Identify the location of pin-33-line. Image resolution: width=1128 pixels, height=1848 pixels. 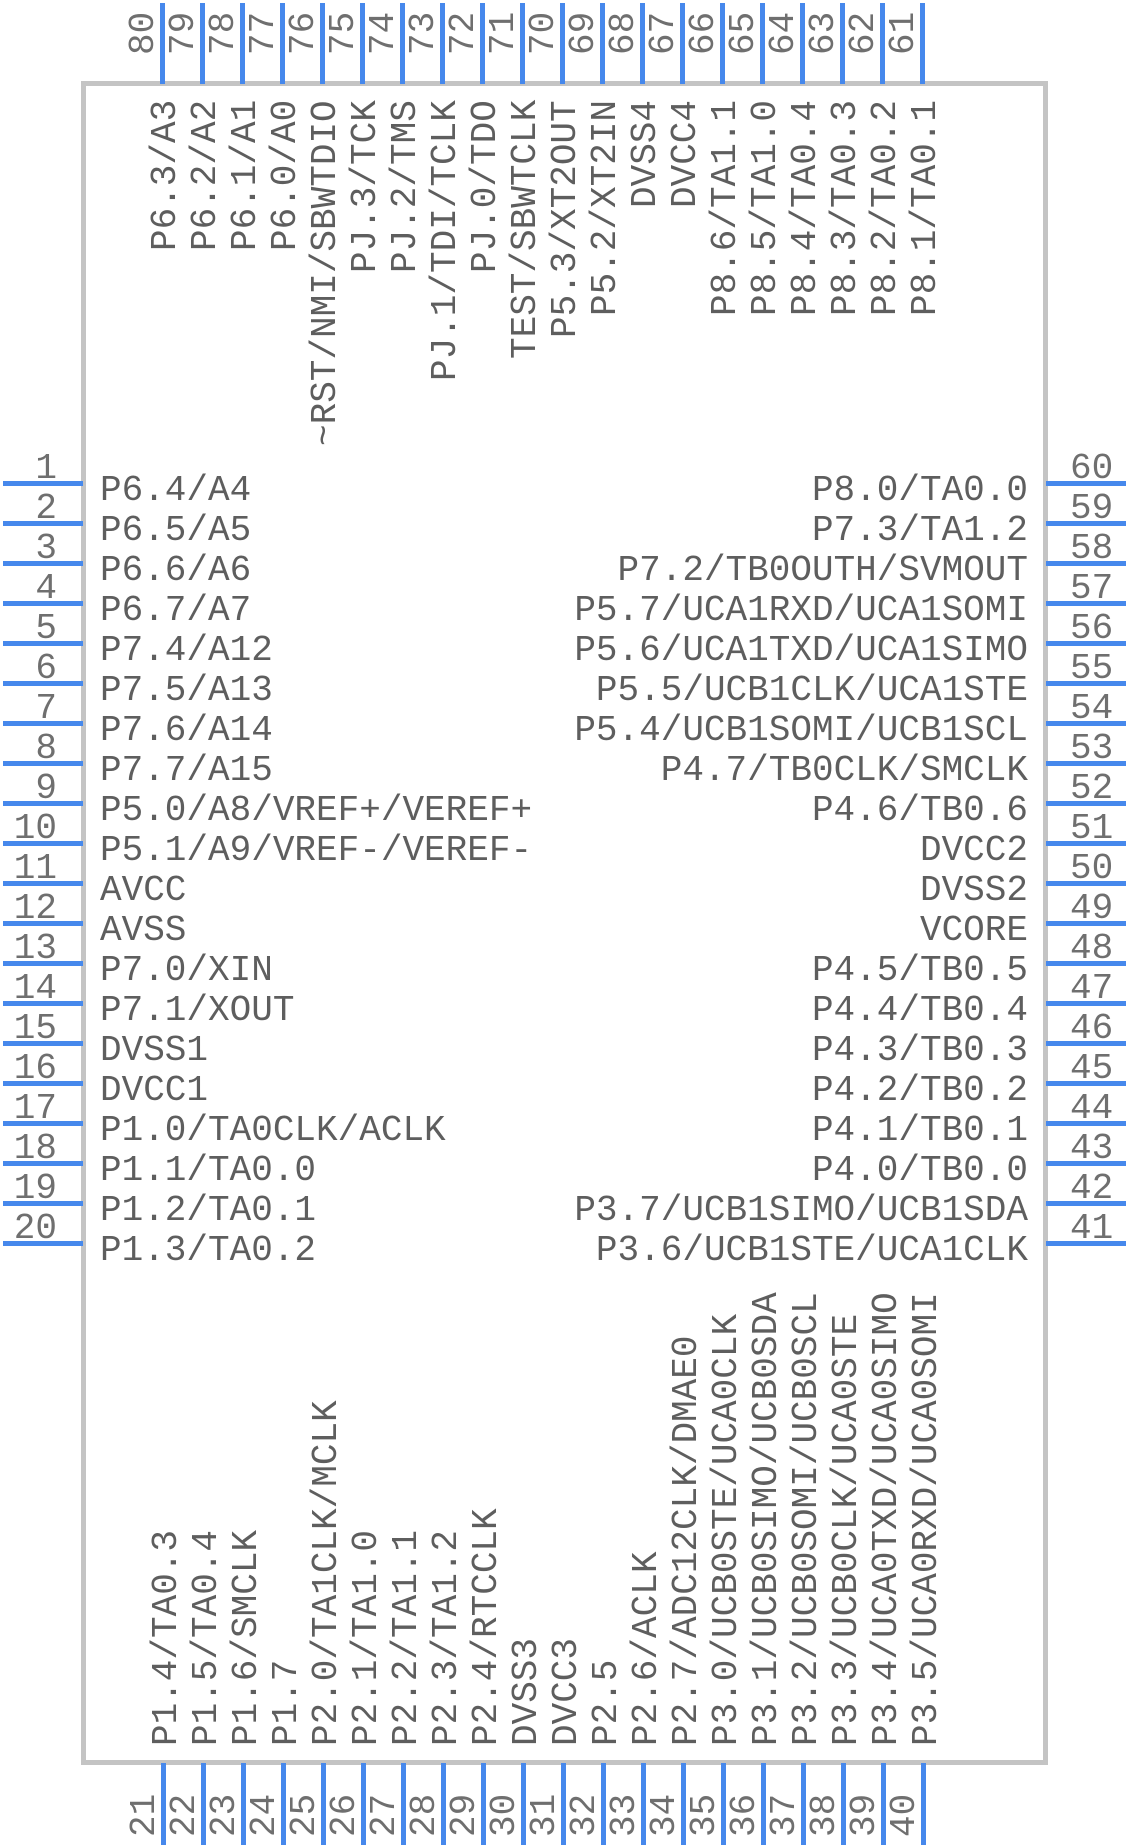
(643, 1804).